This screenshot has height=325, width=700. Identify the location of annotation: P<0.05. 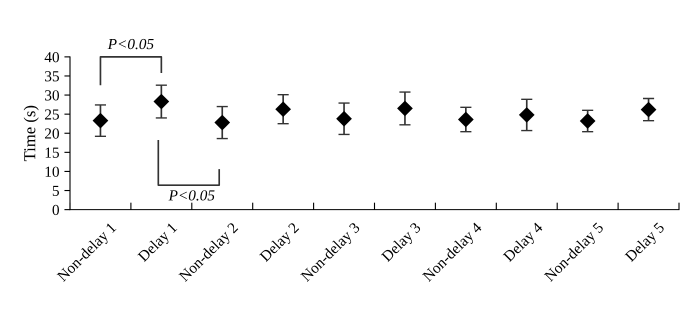
(191, 195).